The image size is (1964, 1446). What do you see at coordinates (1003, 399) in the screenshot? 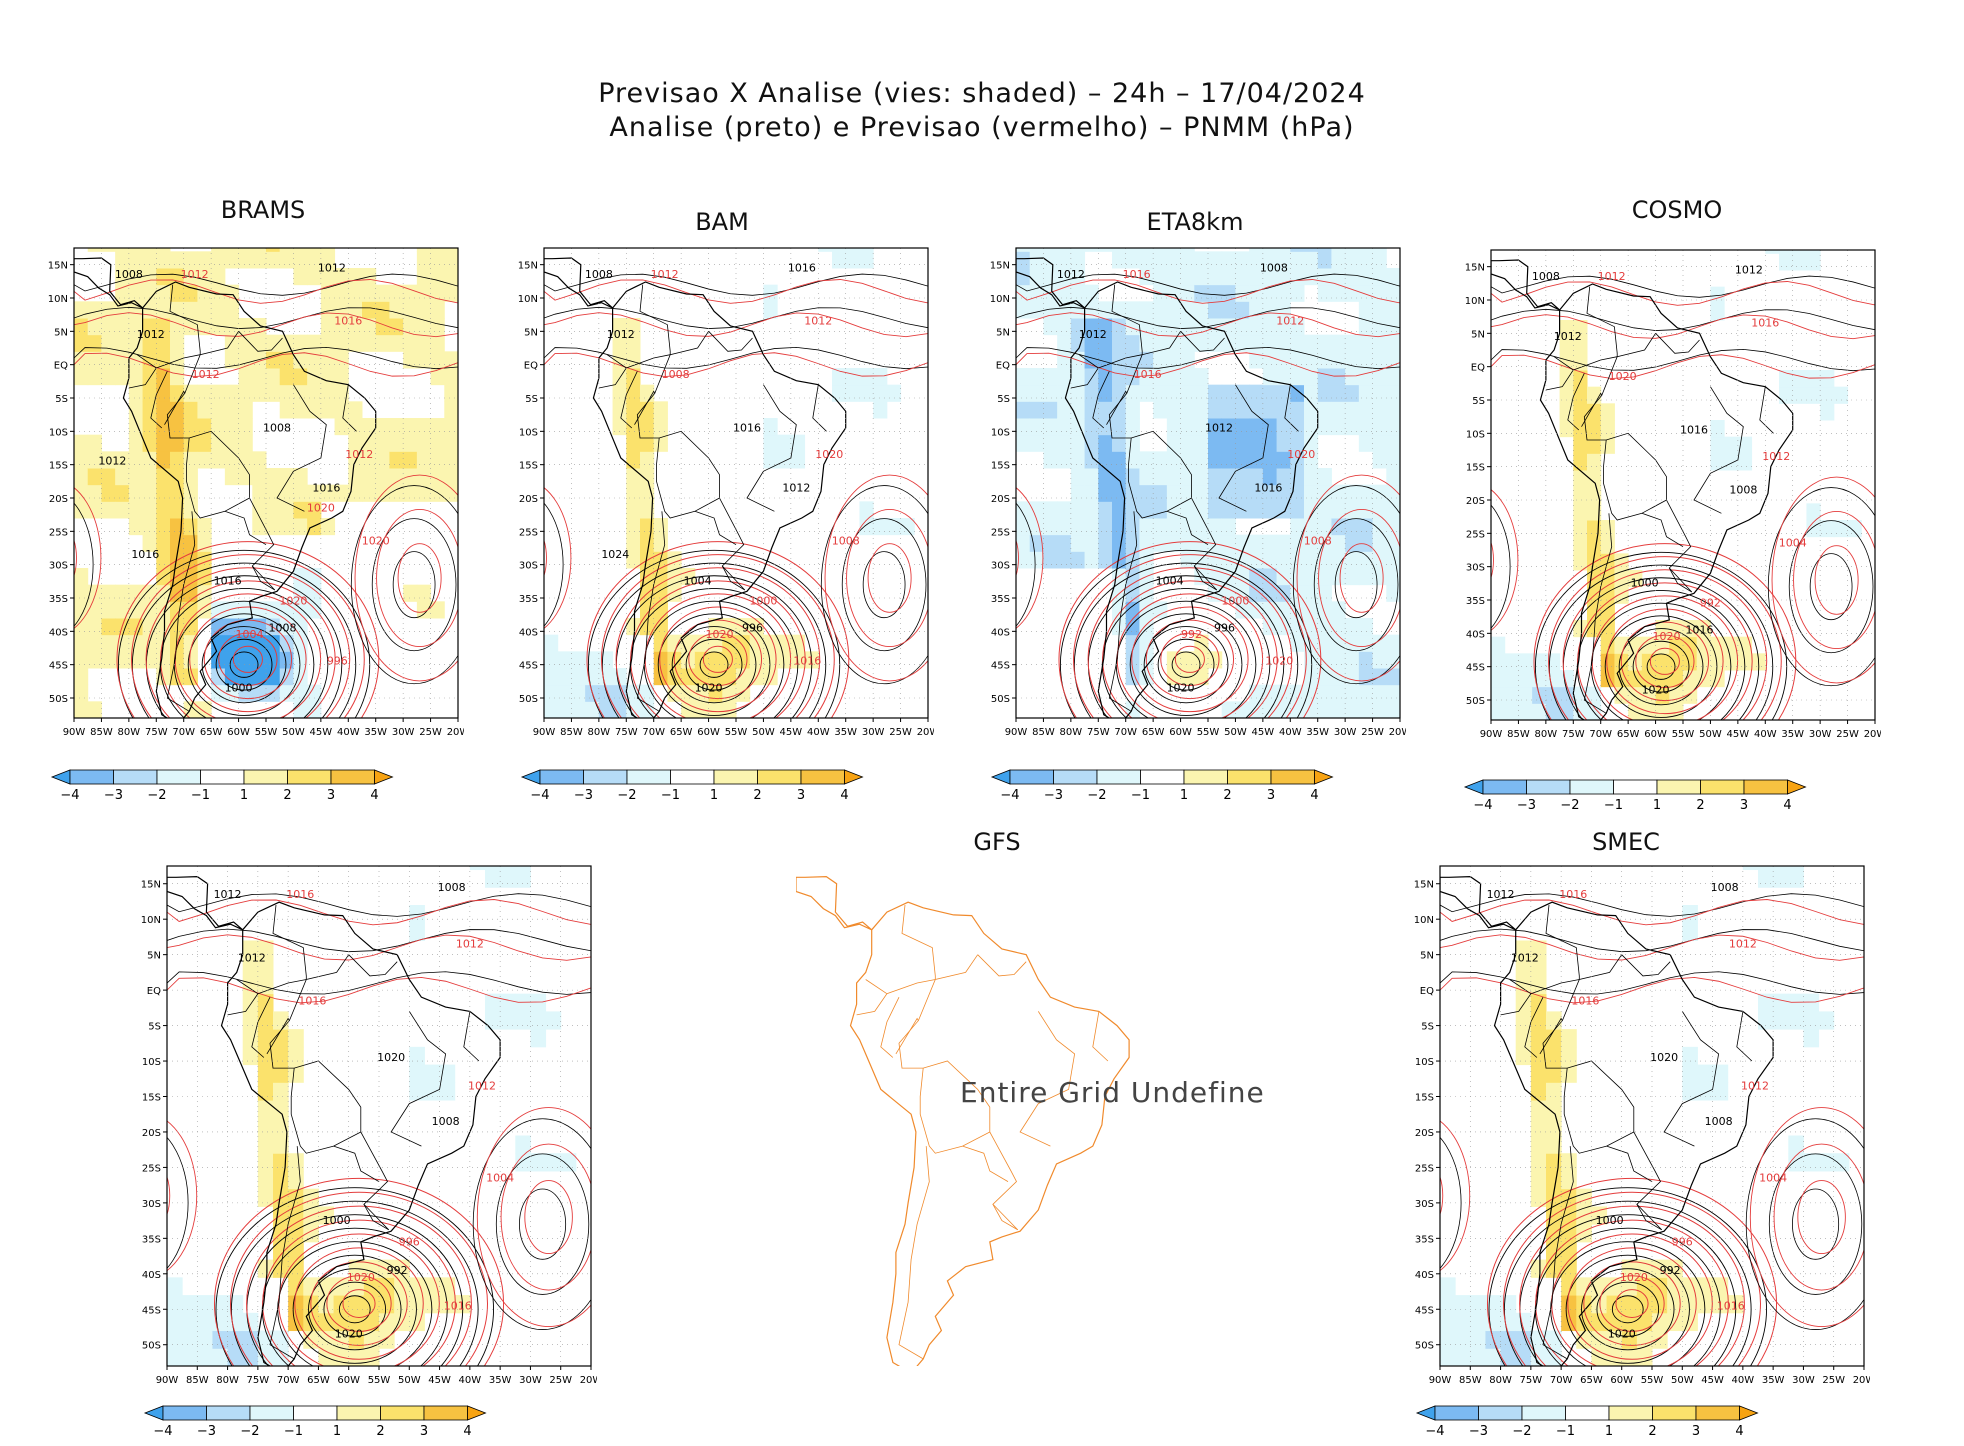
I see `lat-tick-label: 5S` at bounding box center [1003, 399].